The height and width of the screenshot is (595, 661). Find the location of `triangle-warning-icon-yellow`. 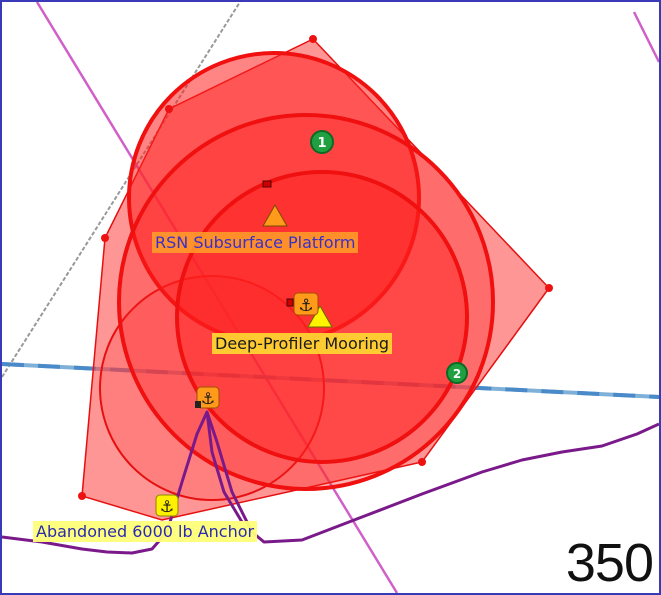

triangle-warning-icon-yellow is located at coordinates (320, 316).